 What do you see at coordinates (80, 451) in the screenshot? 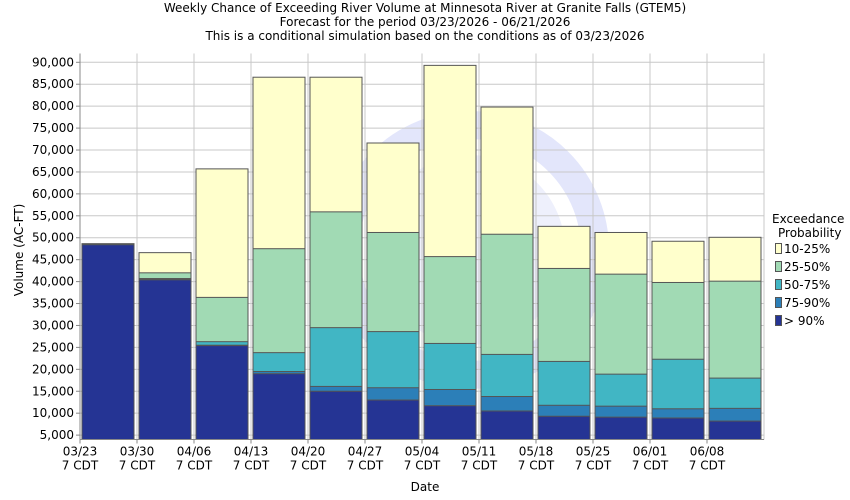
I see `x-tick-label: 03/23` at bounding box center [80, 451].